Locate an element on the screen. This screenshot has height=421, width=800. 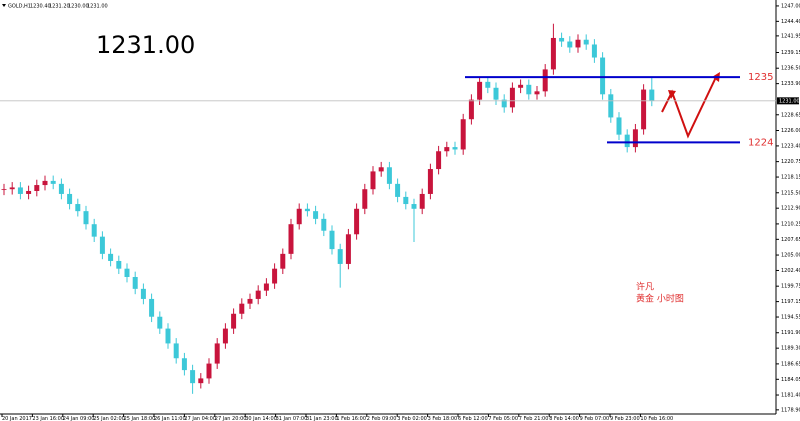
x-tick-label: 6 Feb 12:00 is located at coordinates (473, 418).